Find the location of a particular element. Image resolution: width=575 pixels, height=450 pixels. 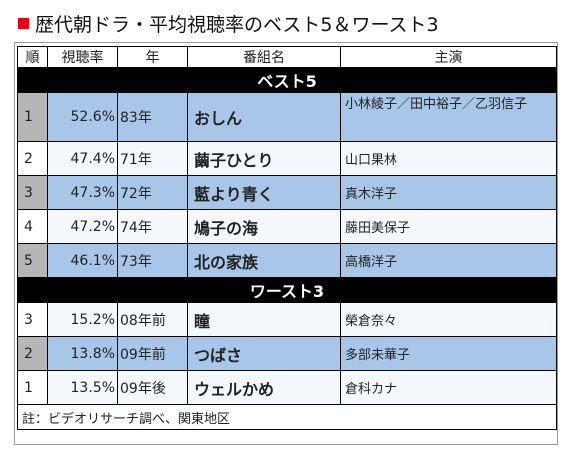

header-cast: 主演 is located at coordinates (448, 57).